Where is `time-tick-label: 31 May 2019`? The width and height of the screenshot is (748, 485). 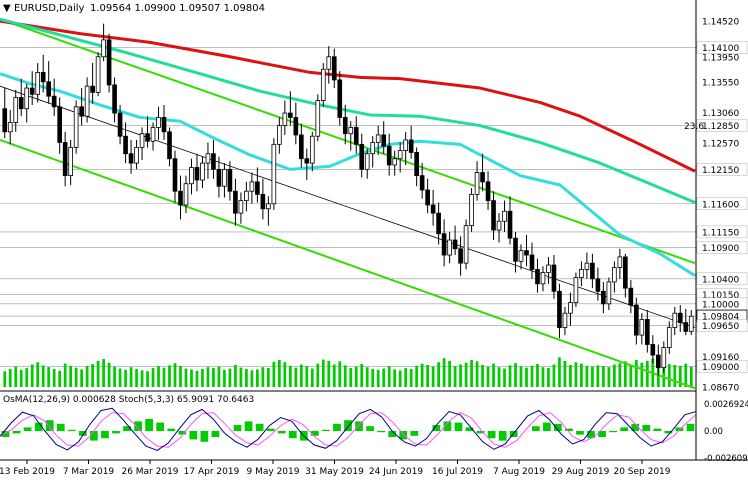 time-tick-label: 31 May 2019 is located at coordinates (334, 472).